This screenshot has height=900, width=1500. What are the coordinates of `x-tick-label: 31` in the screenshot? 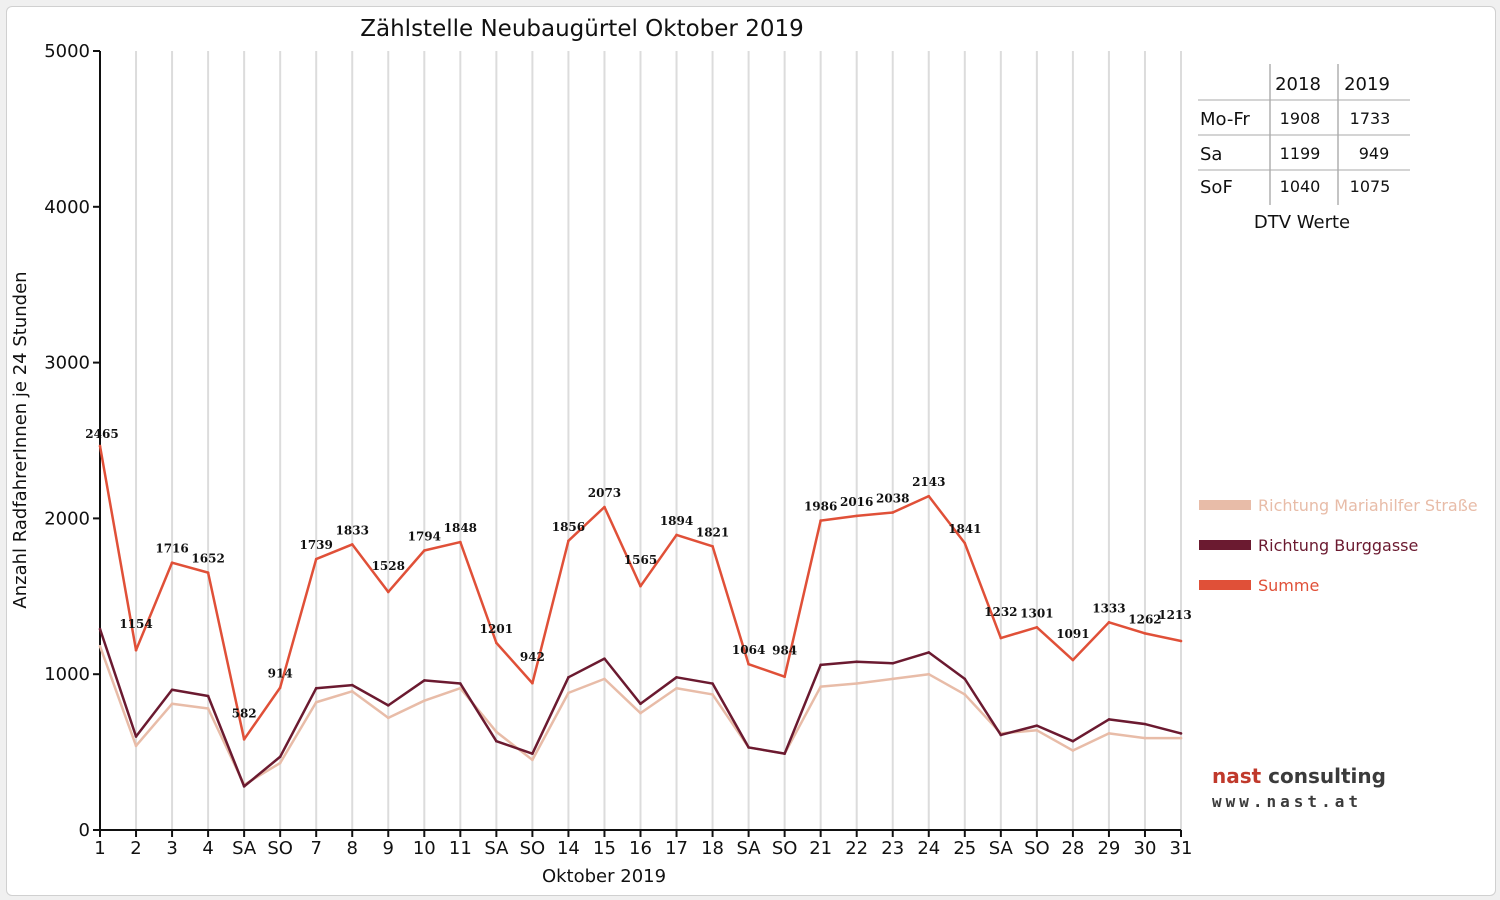 It's located at (1181, 848).